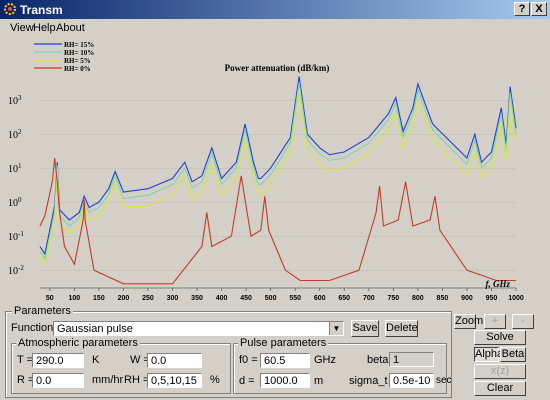 The width and height of the screenshot is (550, 400). I want to click on delete-button: Delete, so click(401, 328).